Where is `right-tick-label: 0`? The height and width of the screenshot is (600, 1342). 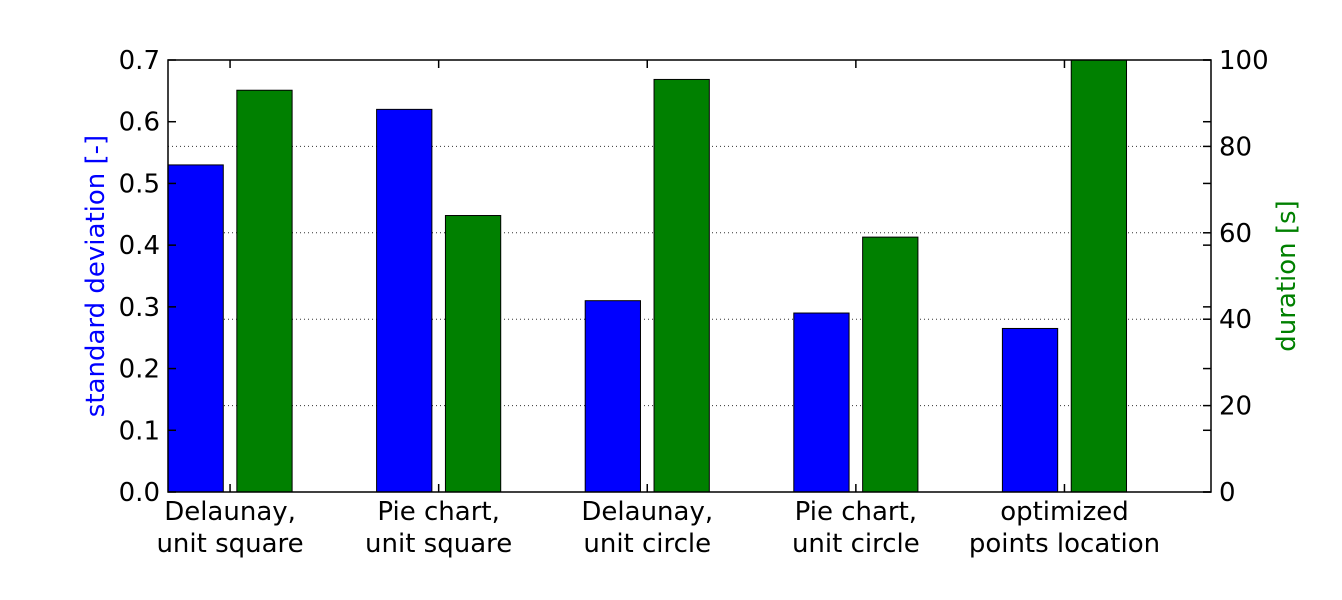 right-tick-label: 0 is located at coordinates (1227, 493).